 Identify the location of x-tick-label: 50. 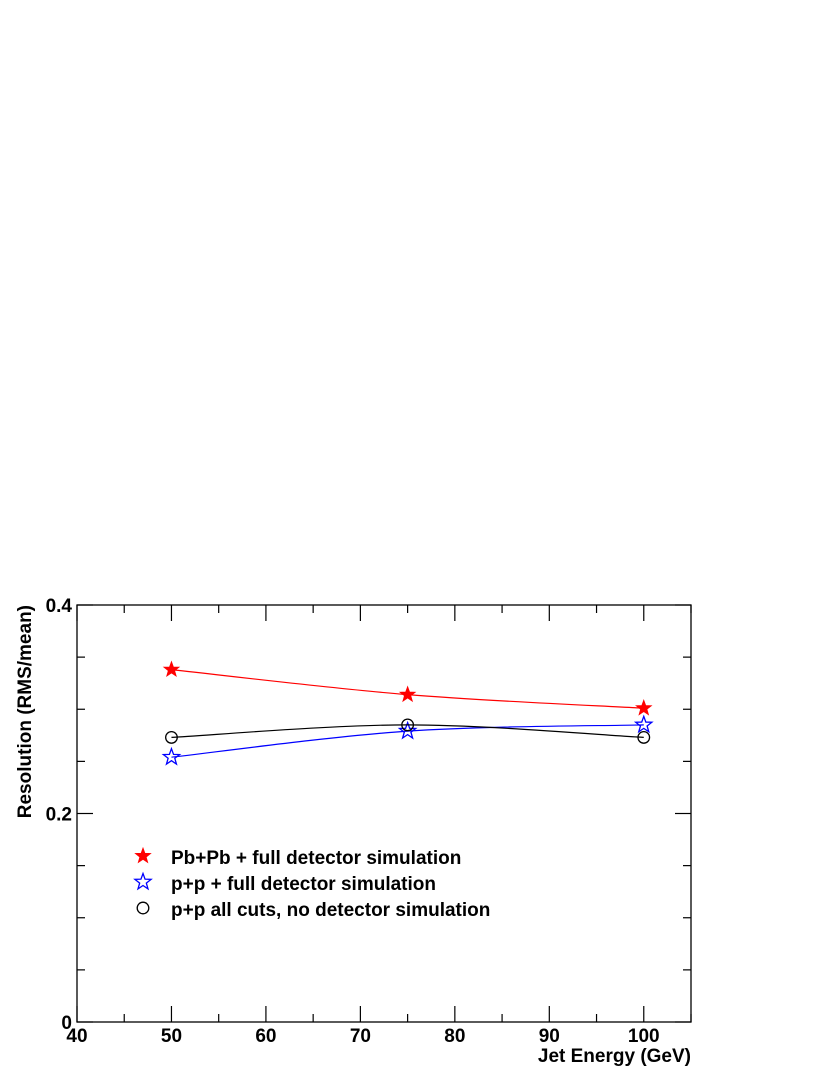
(171, 1036).